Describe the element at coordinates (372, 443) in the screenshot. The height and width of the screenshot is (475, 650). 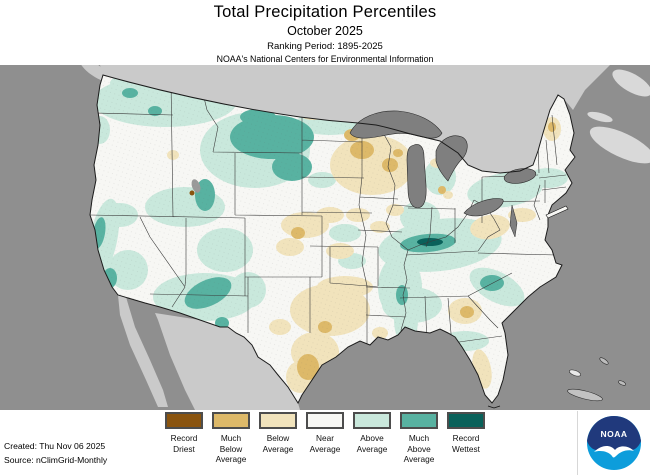
I see `legend-label: Above Average` at that location.